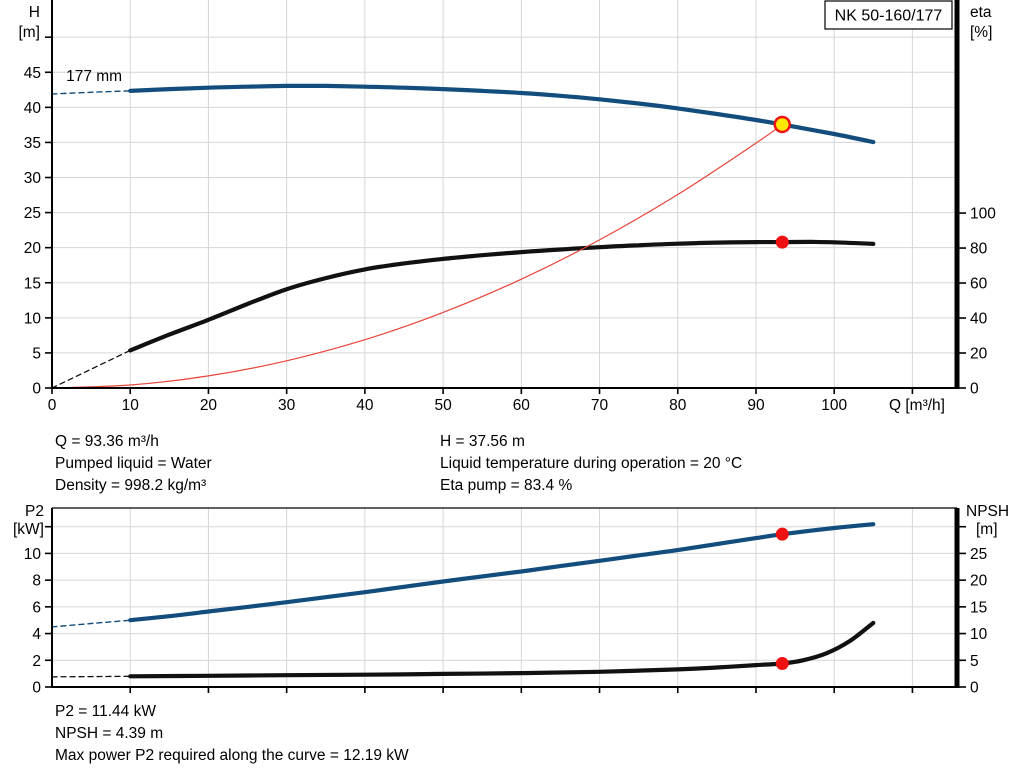 This screenshot has height=781, width=1024. What do you see at coordinates (981, 12) in the screenshot?
I see `y-right-axis-title: eta` at bounding box center [981, 12].